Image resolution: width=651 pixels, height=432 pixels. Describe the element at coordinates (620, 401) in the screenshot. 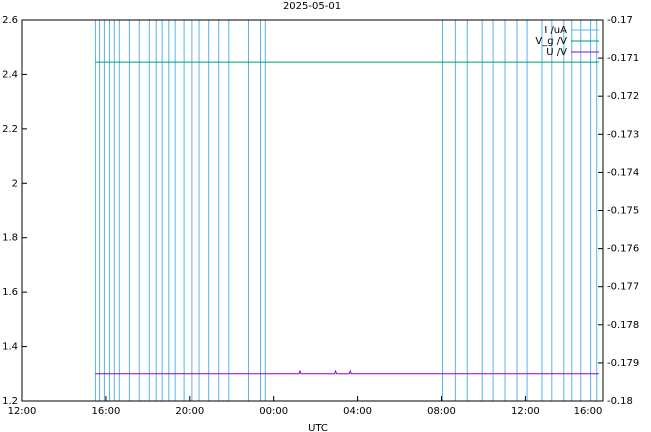

I see `y2-tick-label: -0.18` at that location.